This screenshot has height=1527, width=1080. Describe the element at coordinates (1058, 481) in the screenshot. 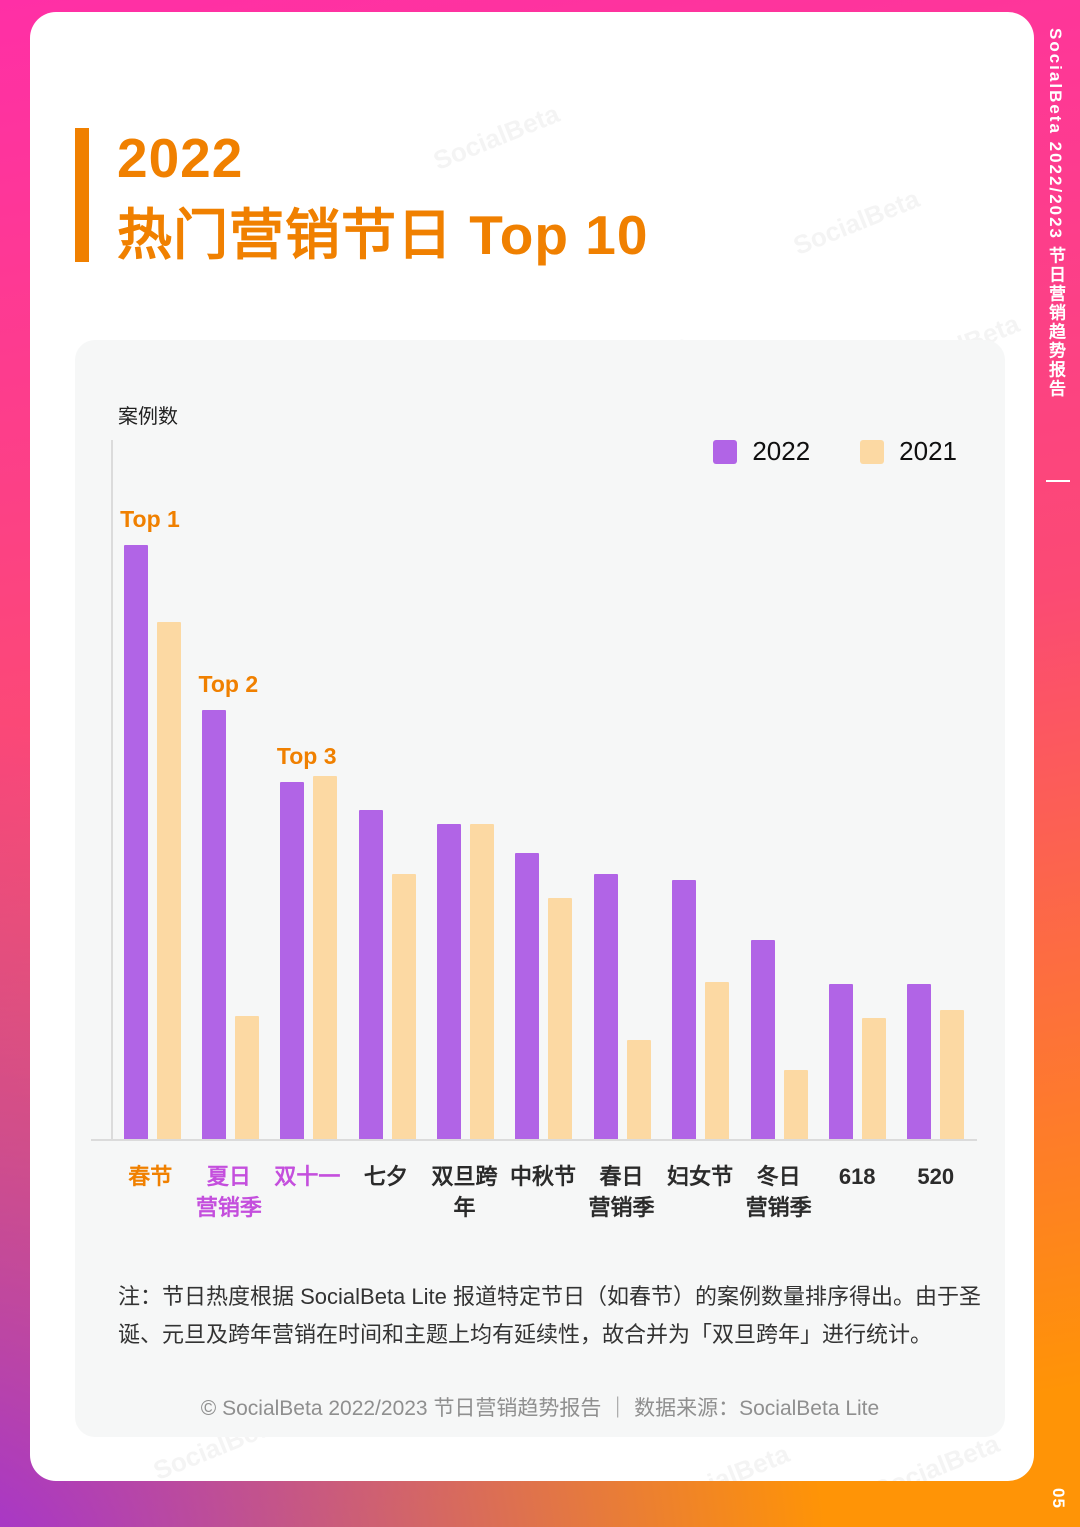

I see `sidebar-divider` at that location.